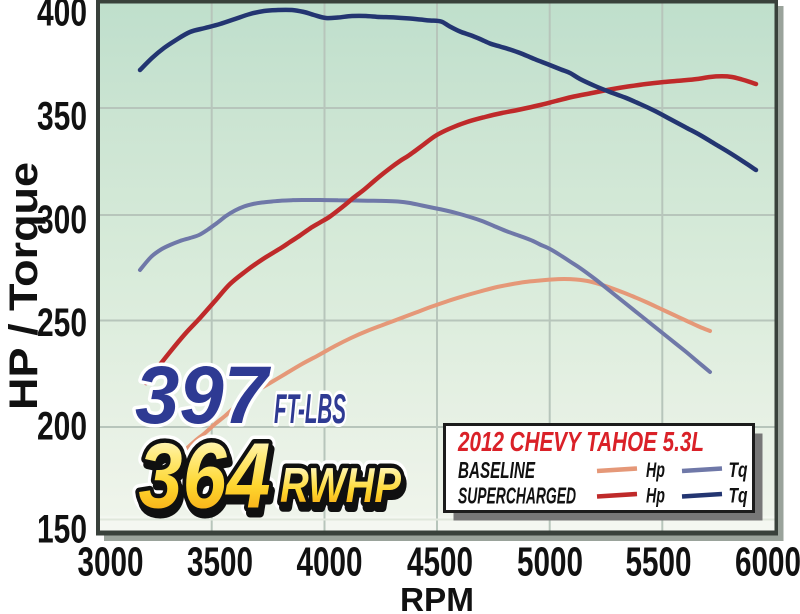 The image size is (800, 614). Describe the element at coordinates (203, 395) in the screenshot. I see `svg-text: 397` at that location.